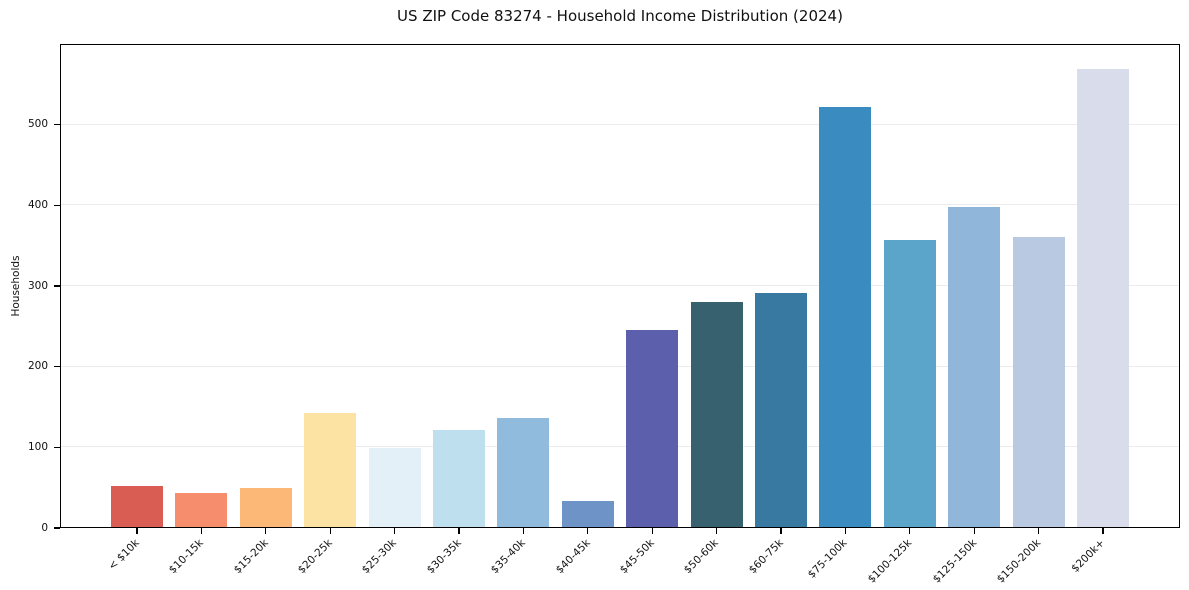 The width and height of the screenshot is (1189, 590). Describe the element at coordinates (587, 514) in the screenshot. I see `bar-40-45k` at that location.